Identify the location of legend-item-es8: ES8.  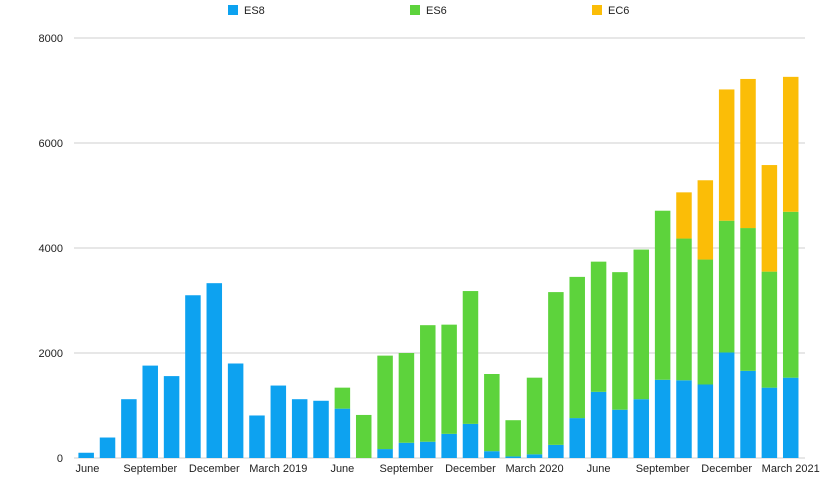
(246, 11).